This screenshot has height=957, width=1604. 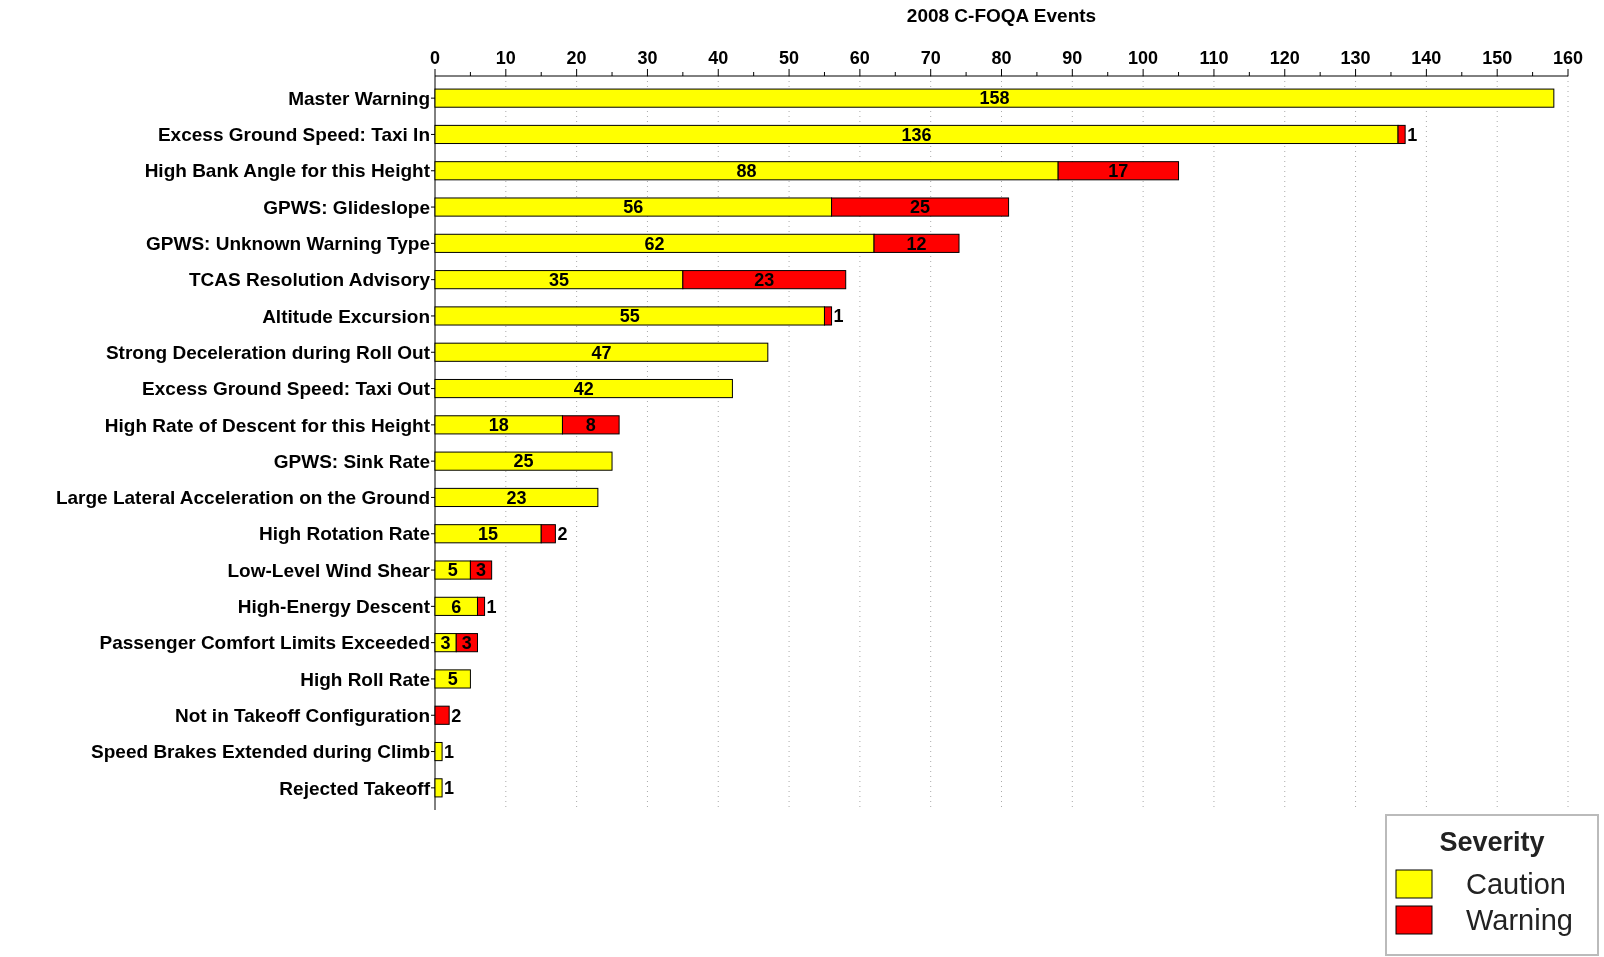 What do you see at coordinates (1143, 58) in the screenshot?
I see `x-tick-label: 100` at bounding box center [1143, 58].